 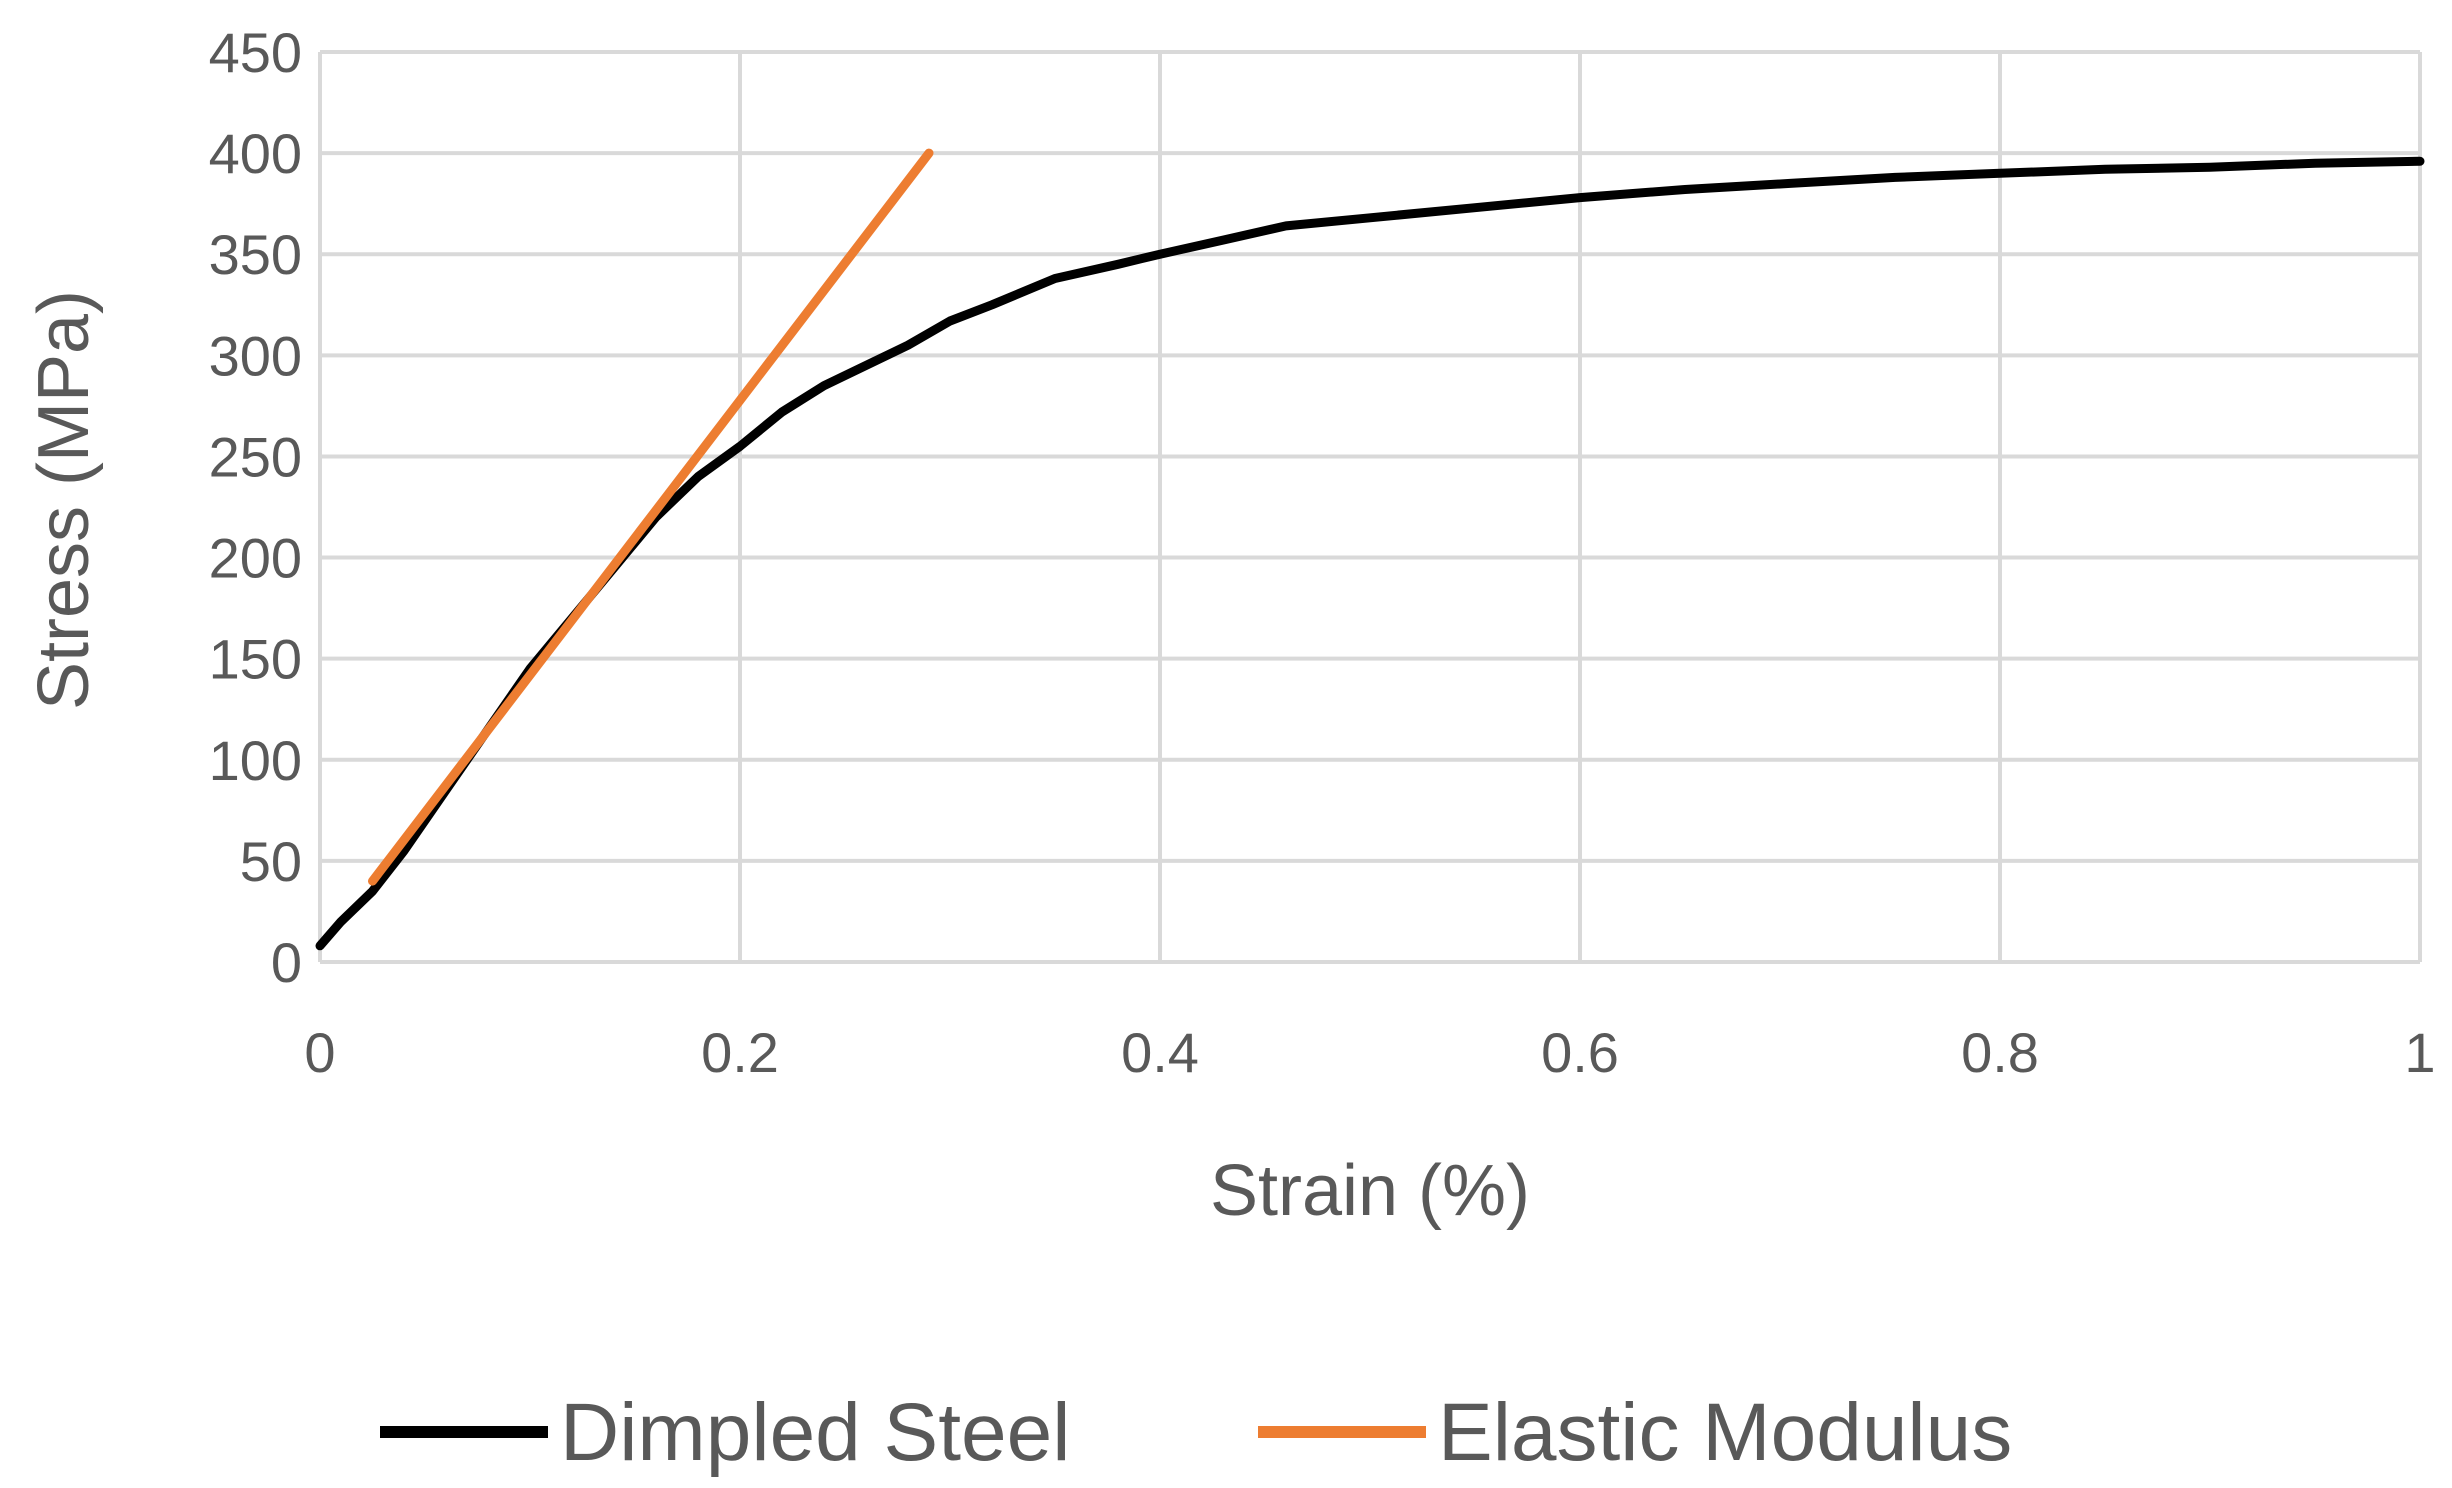 I want to click on y-tick-label: 50, so click(x=271, y=861).